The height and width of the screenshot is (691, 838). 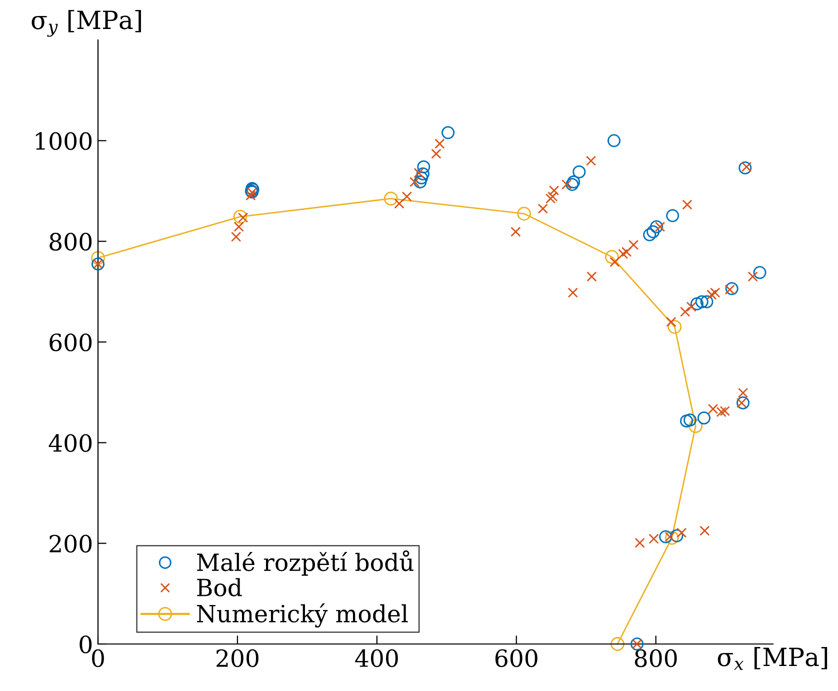 I want to click on x-tick-label: 200, so click(x=237, y=658).